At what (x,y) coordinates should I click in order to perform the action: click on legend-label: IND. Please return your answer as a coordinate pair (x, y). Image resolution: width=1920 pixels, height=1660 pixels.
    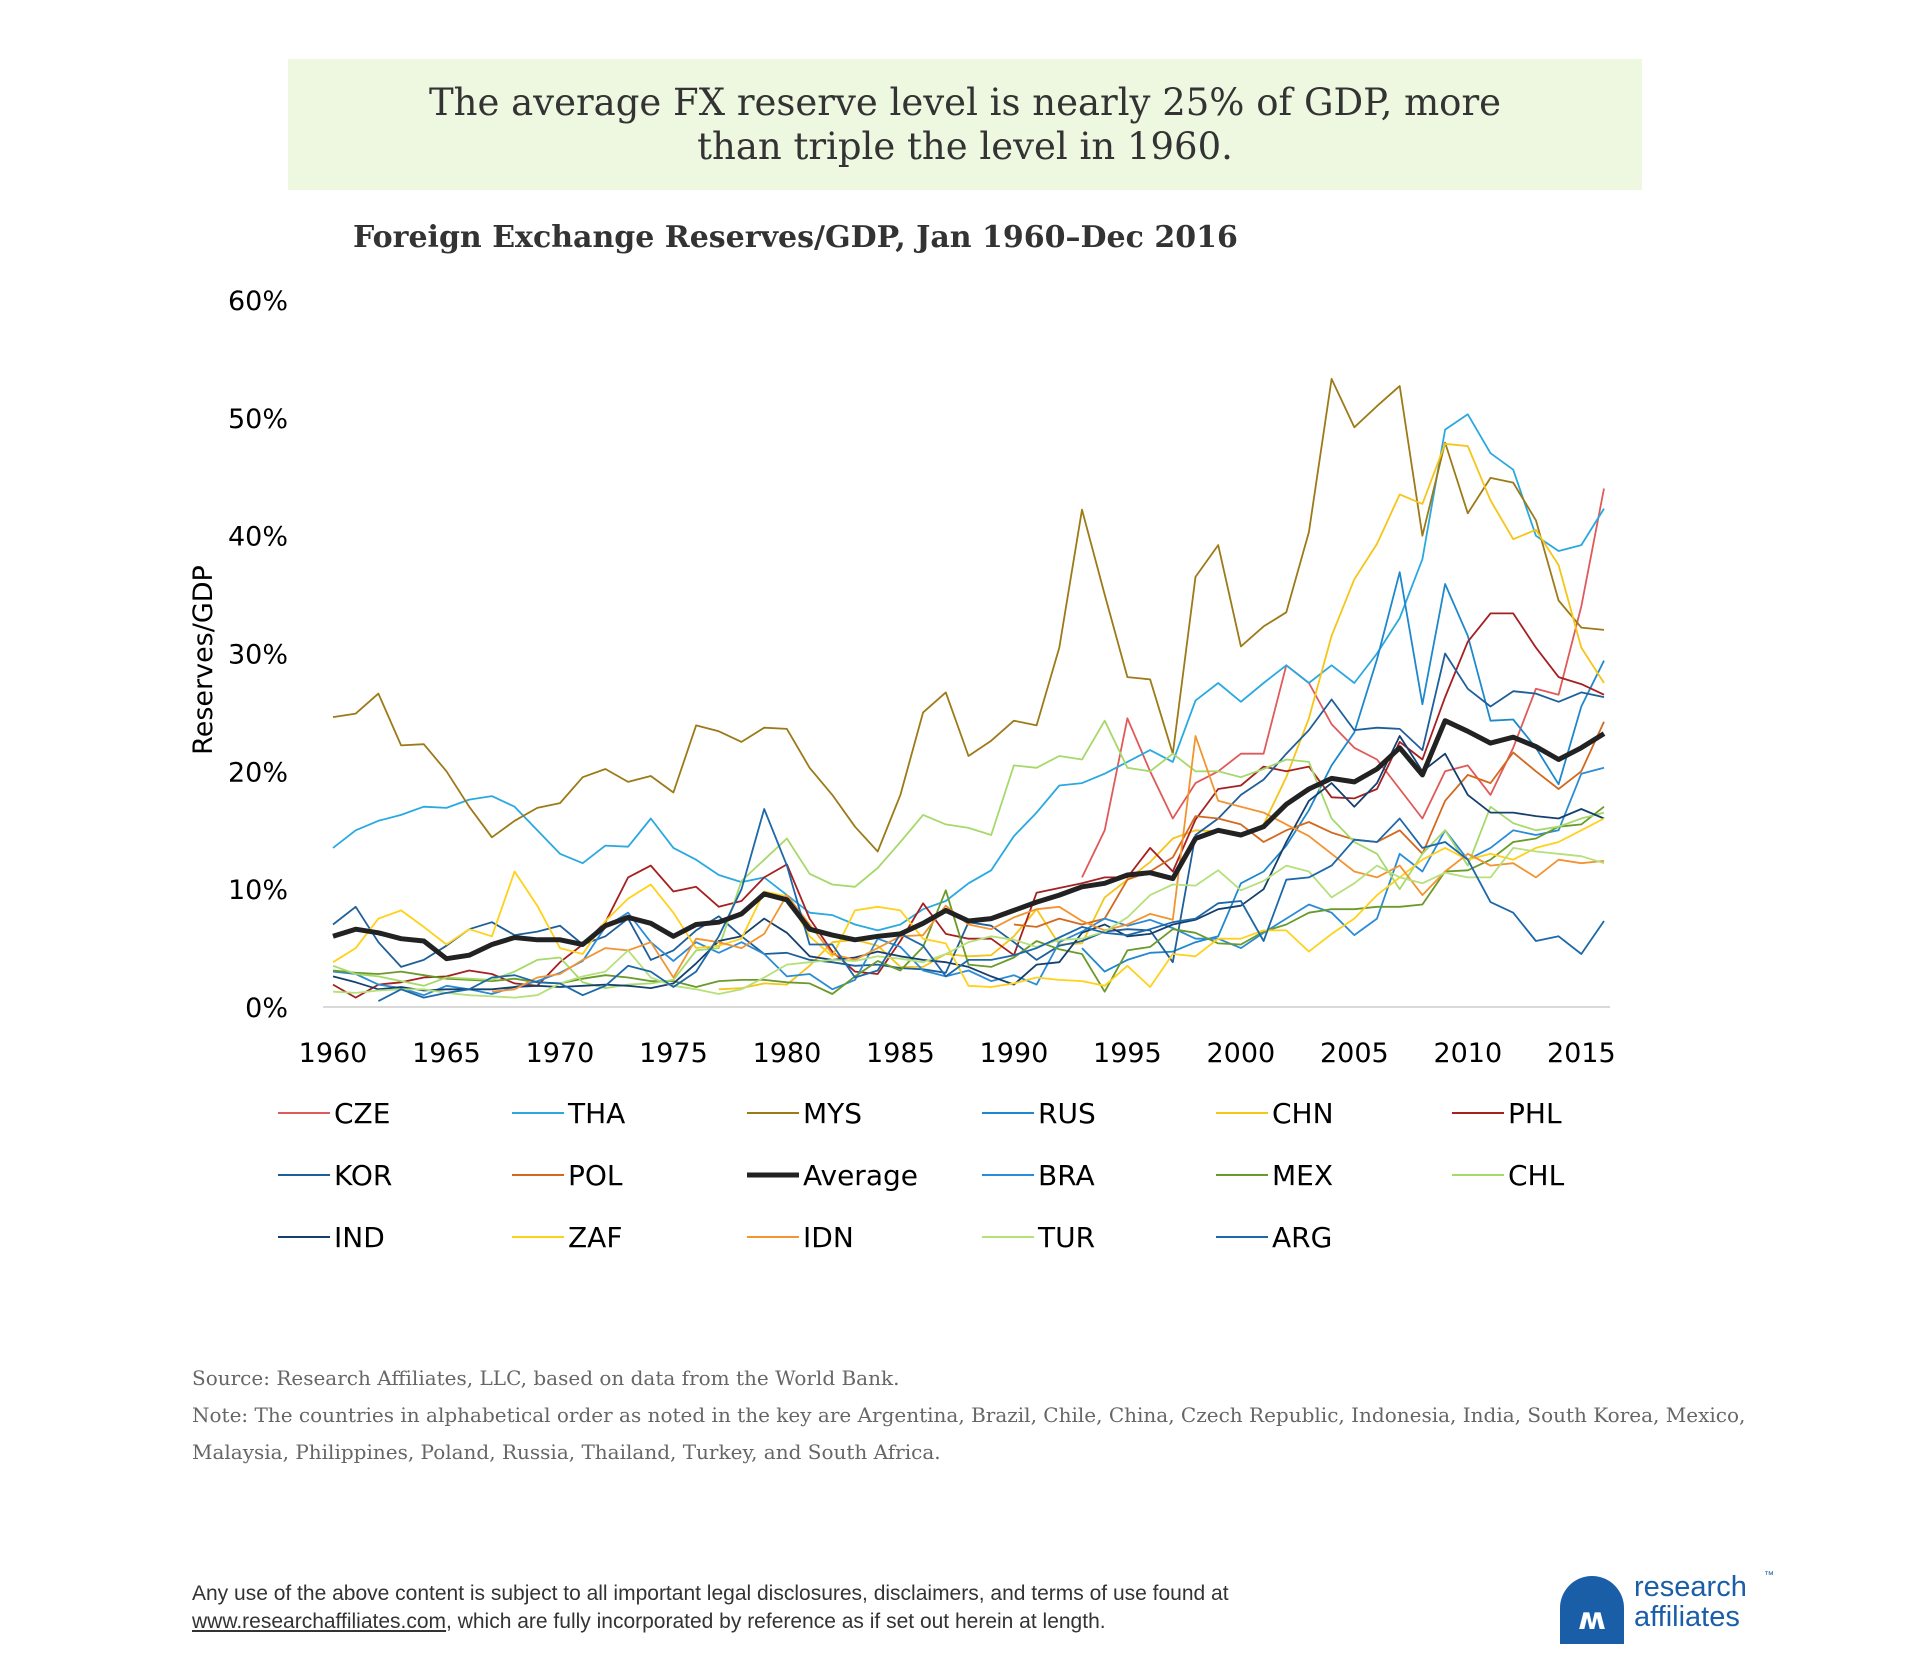
    Looking at the image, I should click on (359, 1237).